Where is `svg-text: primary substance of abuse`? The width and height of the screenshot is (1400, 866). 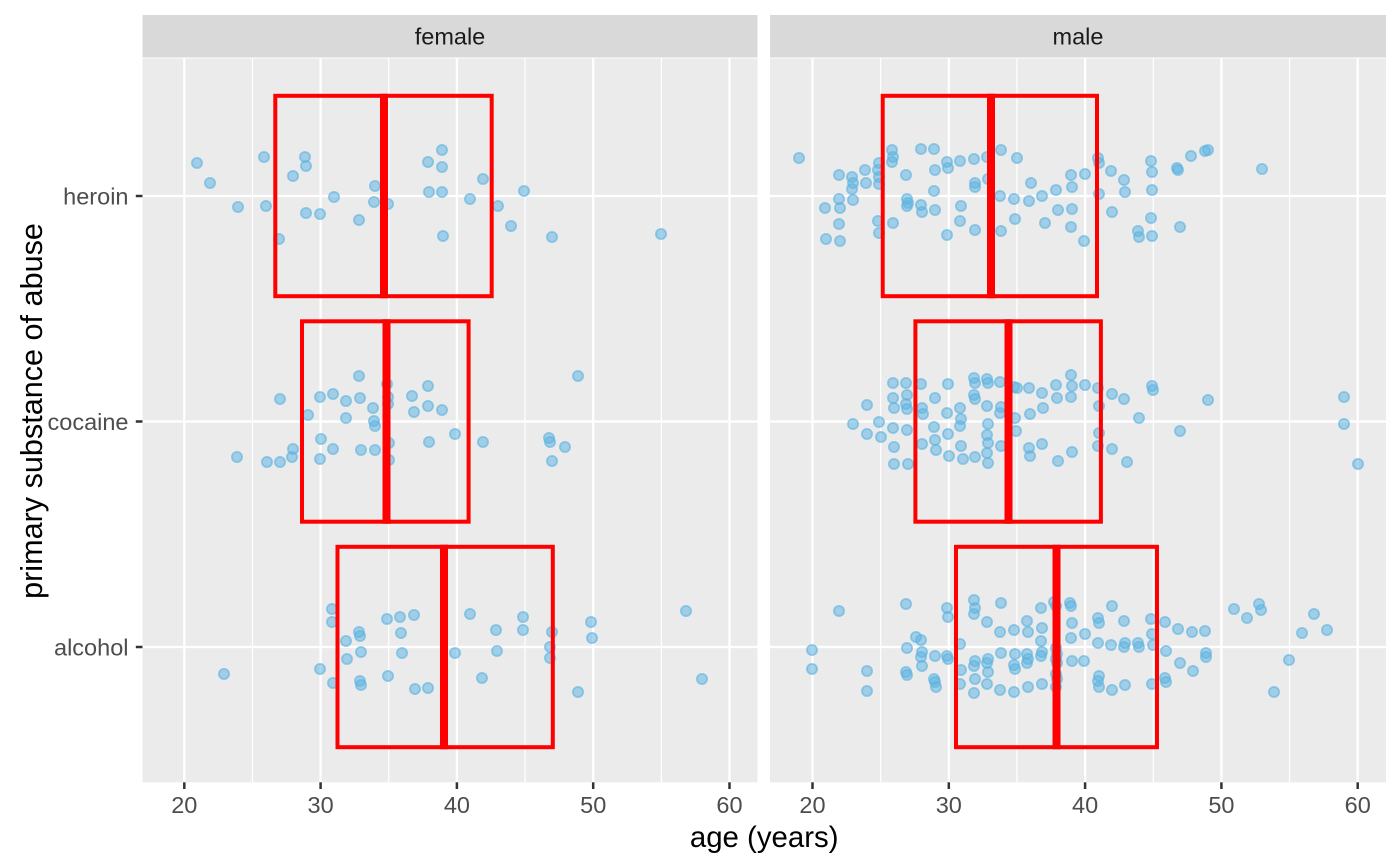 svg-text: primary substance of abuse is located at coordinates (32, 411).